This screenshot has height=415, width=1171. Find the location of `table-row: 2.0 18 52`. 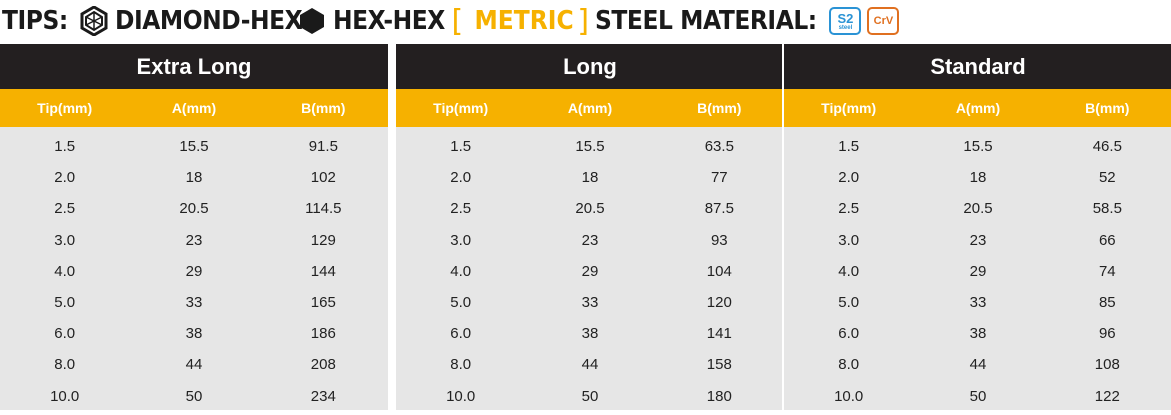

table-row: 2.0 18 52 is located at coordinates (977, 177).